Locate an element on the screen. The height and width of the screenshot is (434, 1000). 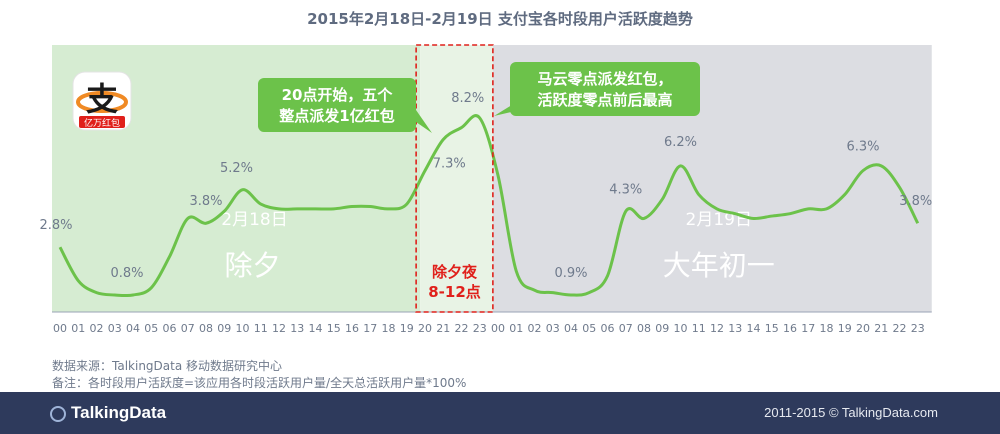
data-label: 0.9% is located at coordinates (570, 273).